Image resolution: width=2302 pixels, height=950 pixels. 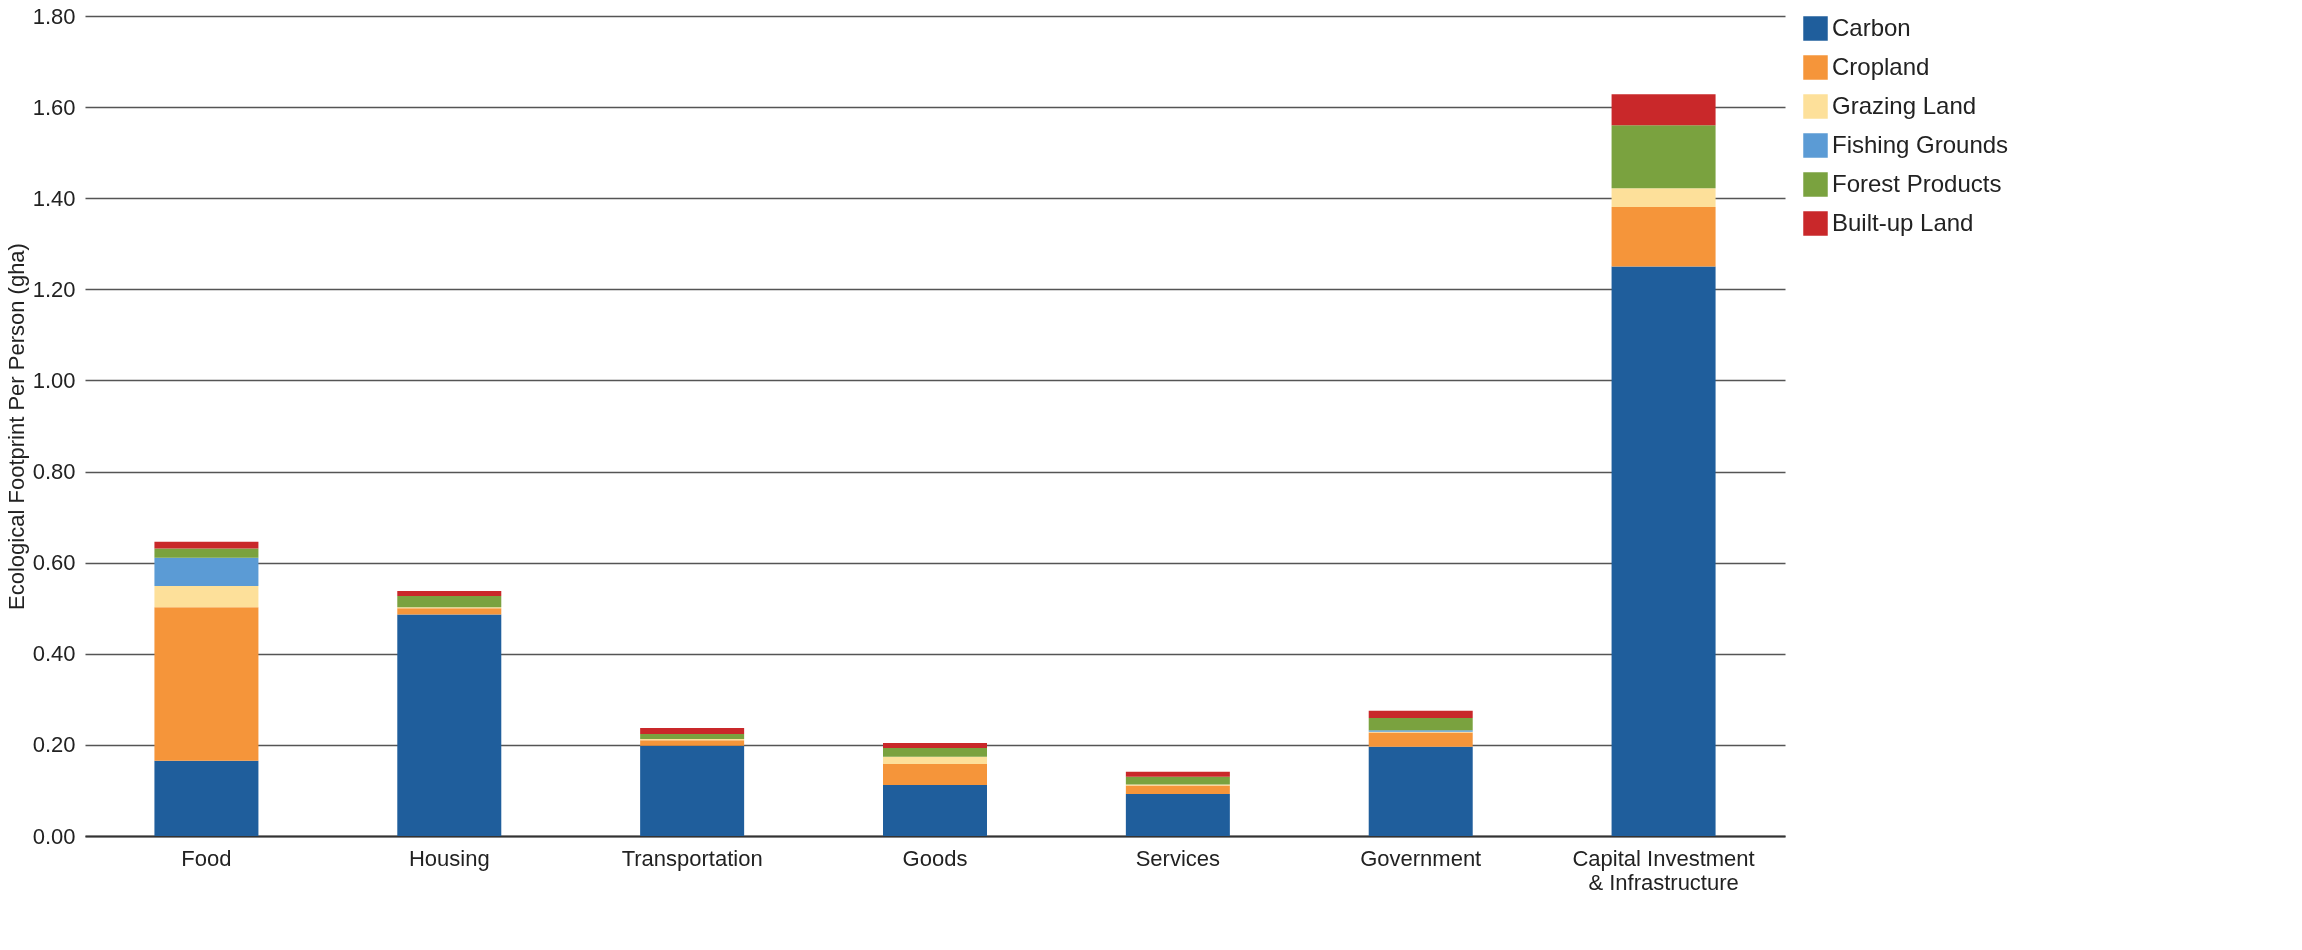 I want to click on y-tick-label: 0.80, so click(x=54, y=472).